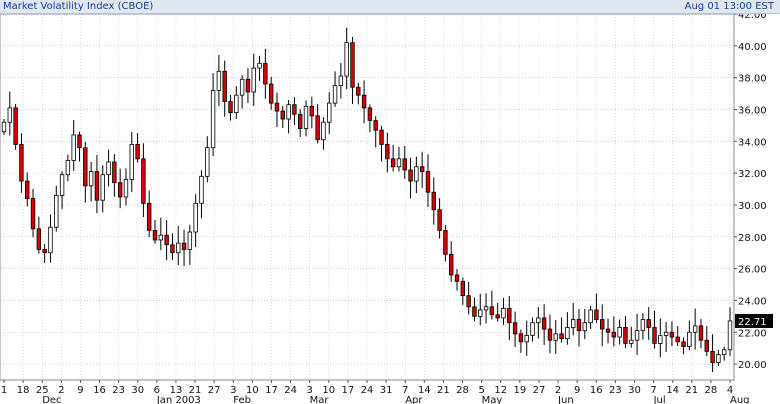  What do you see at coordinates (405, 390) in the screenshot?
I see `x-day-label: 7` at bounding box center [405, 390].